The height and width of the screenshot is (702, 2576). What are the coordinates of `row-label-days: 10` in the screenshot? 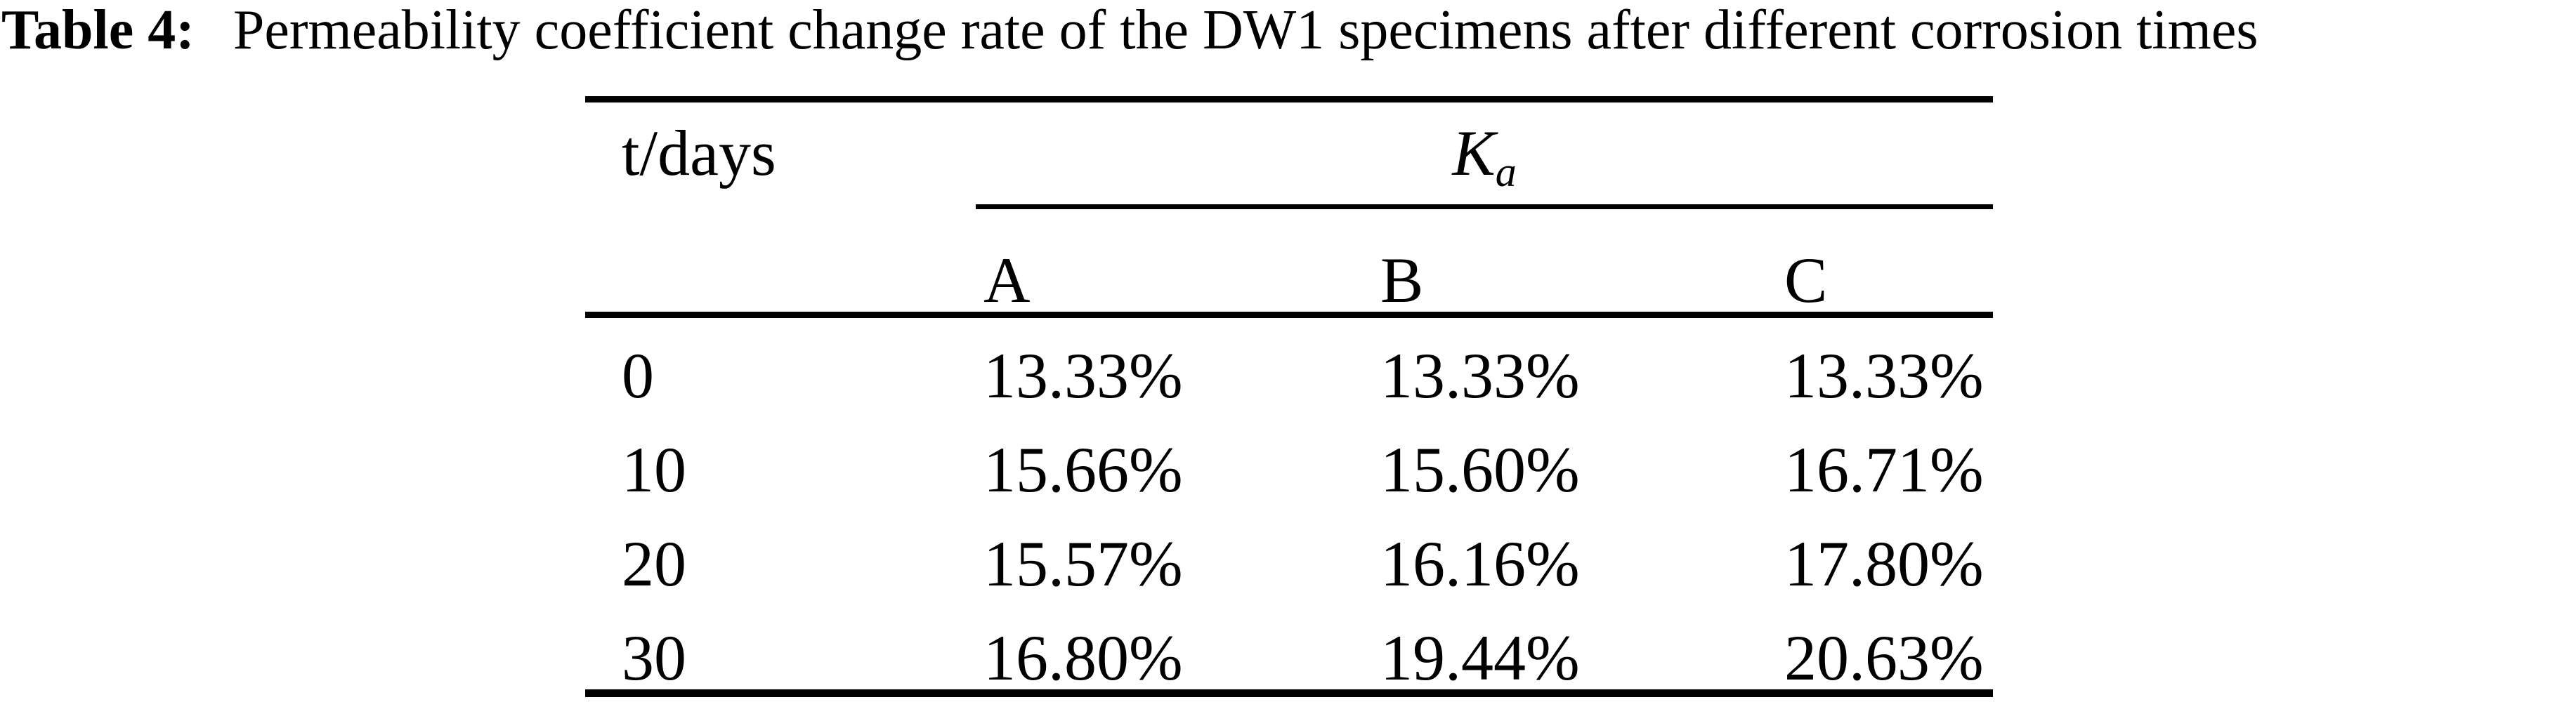 It's located at (654, 469).